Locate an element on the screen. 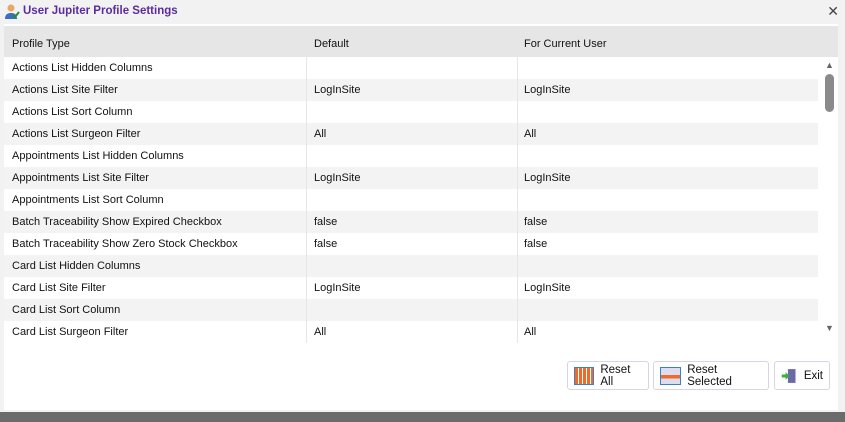 The width and height of the screenshot is (845, 422). grid-selected-icon is located at coordinates (671, 375).